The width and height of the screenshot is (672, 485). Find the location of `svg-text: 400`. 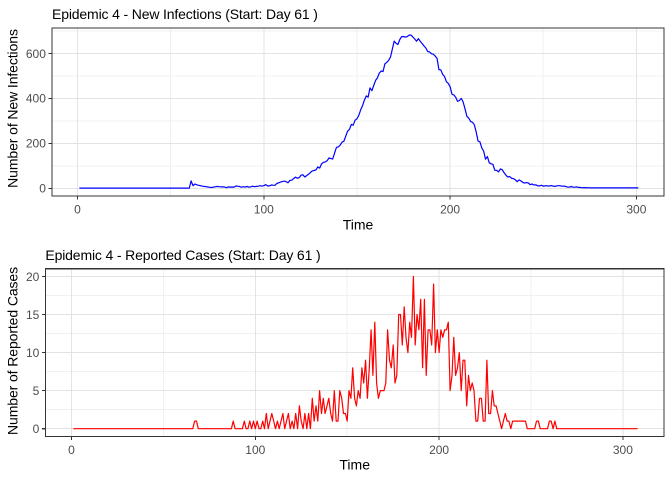

svg-text: 400 is located at coordinates (36, 99).